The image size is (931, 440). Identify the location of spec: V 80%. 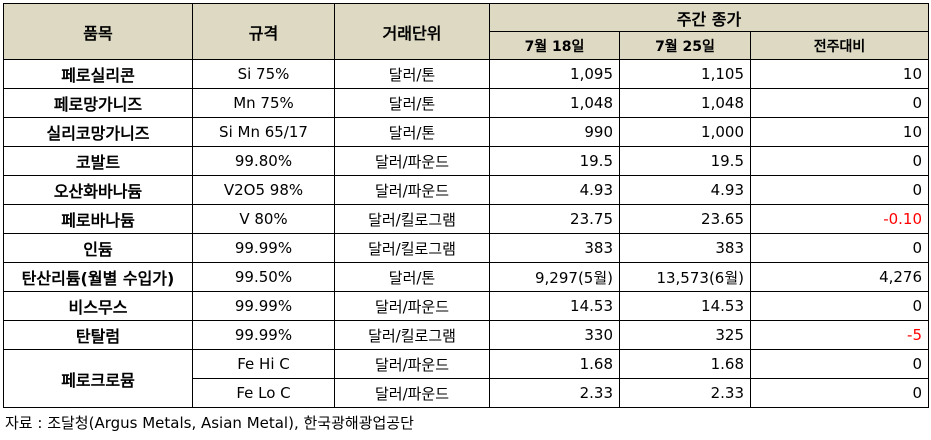
(263, 219).